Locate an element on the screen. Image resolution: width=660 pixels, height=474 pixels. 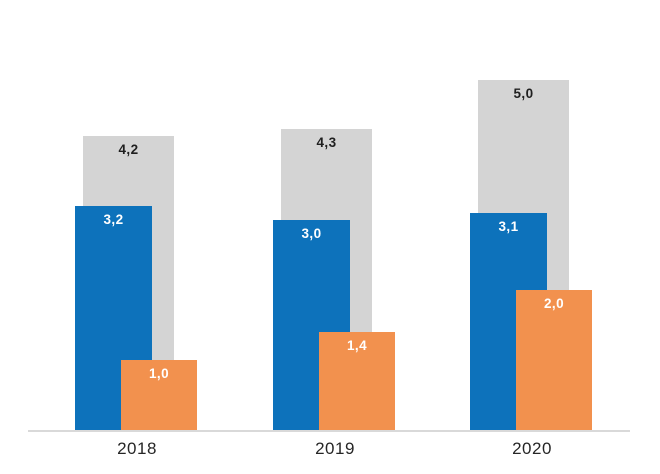
x-axis-label-2018: 2018 is located at coordinates (137, 448).